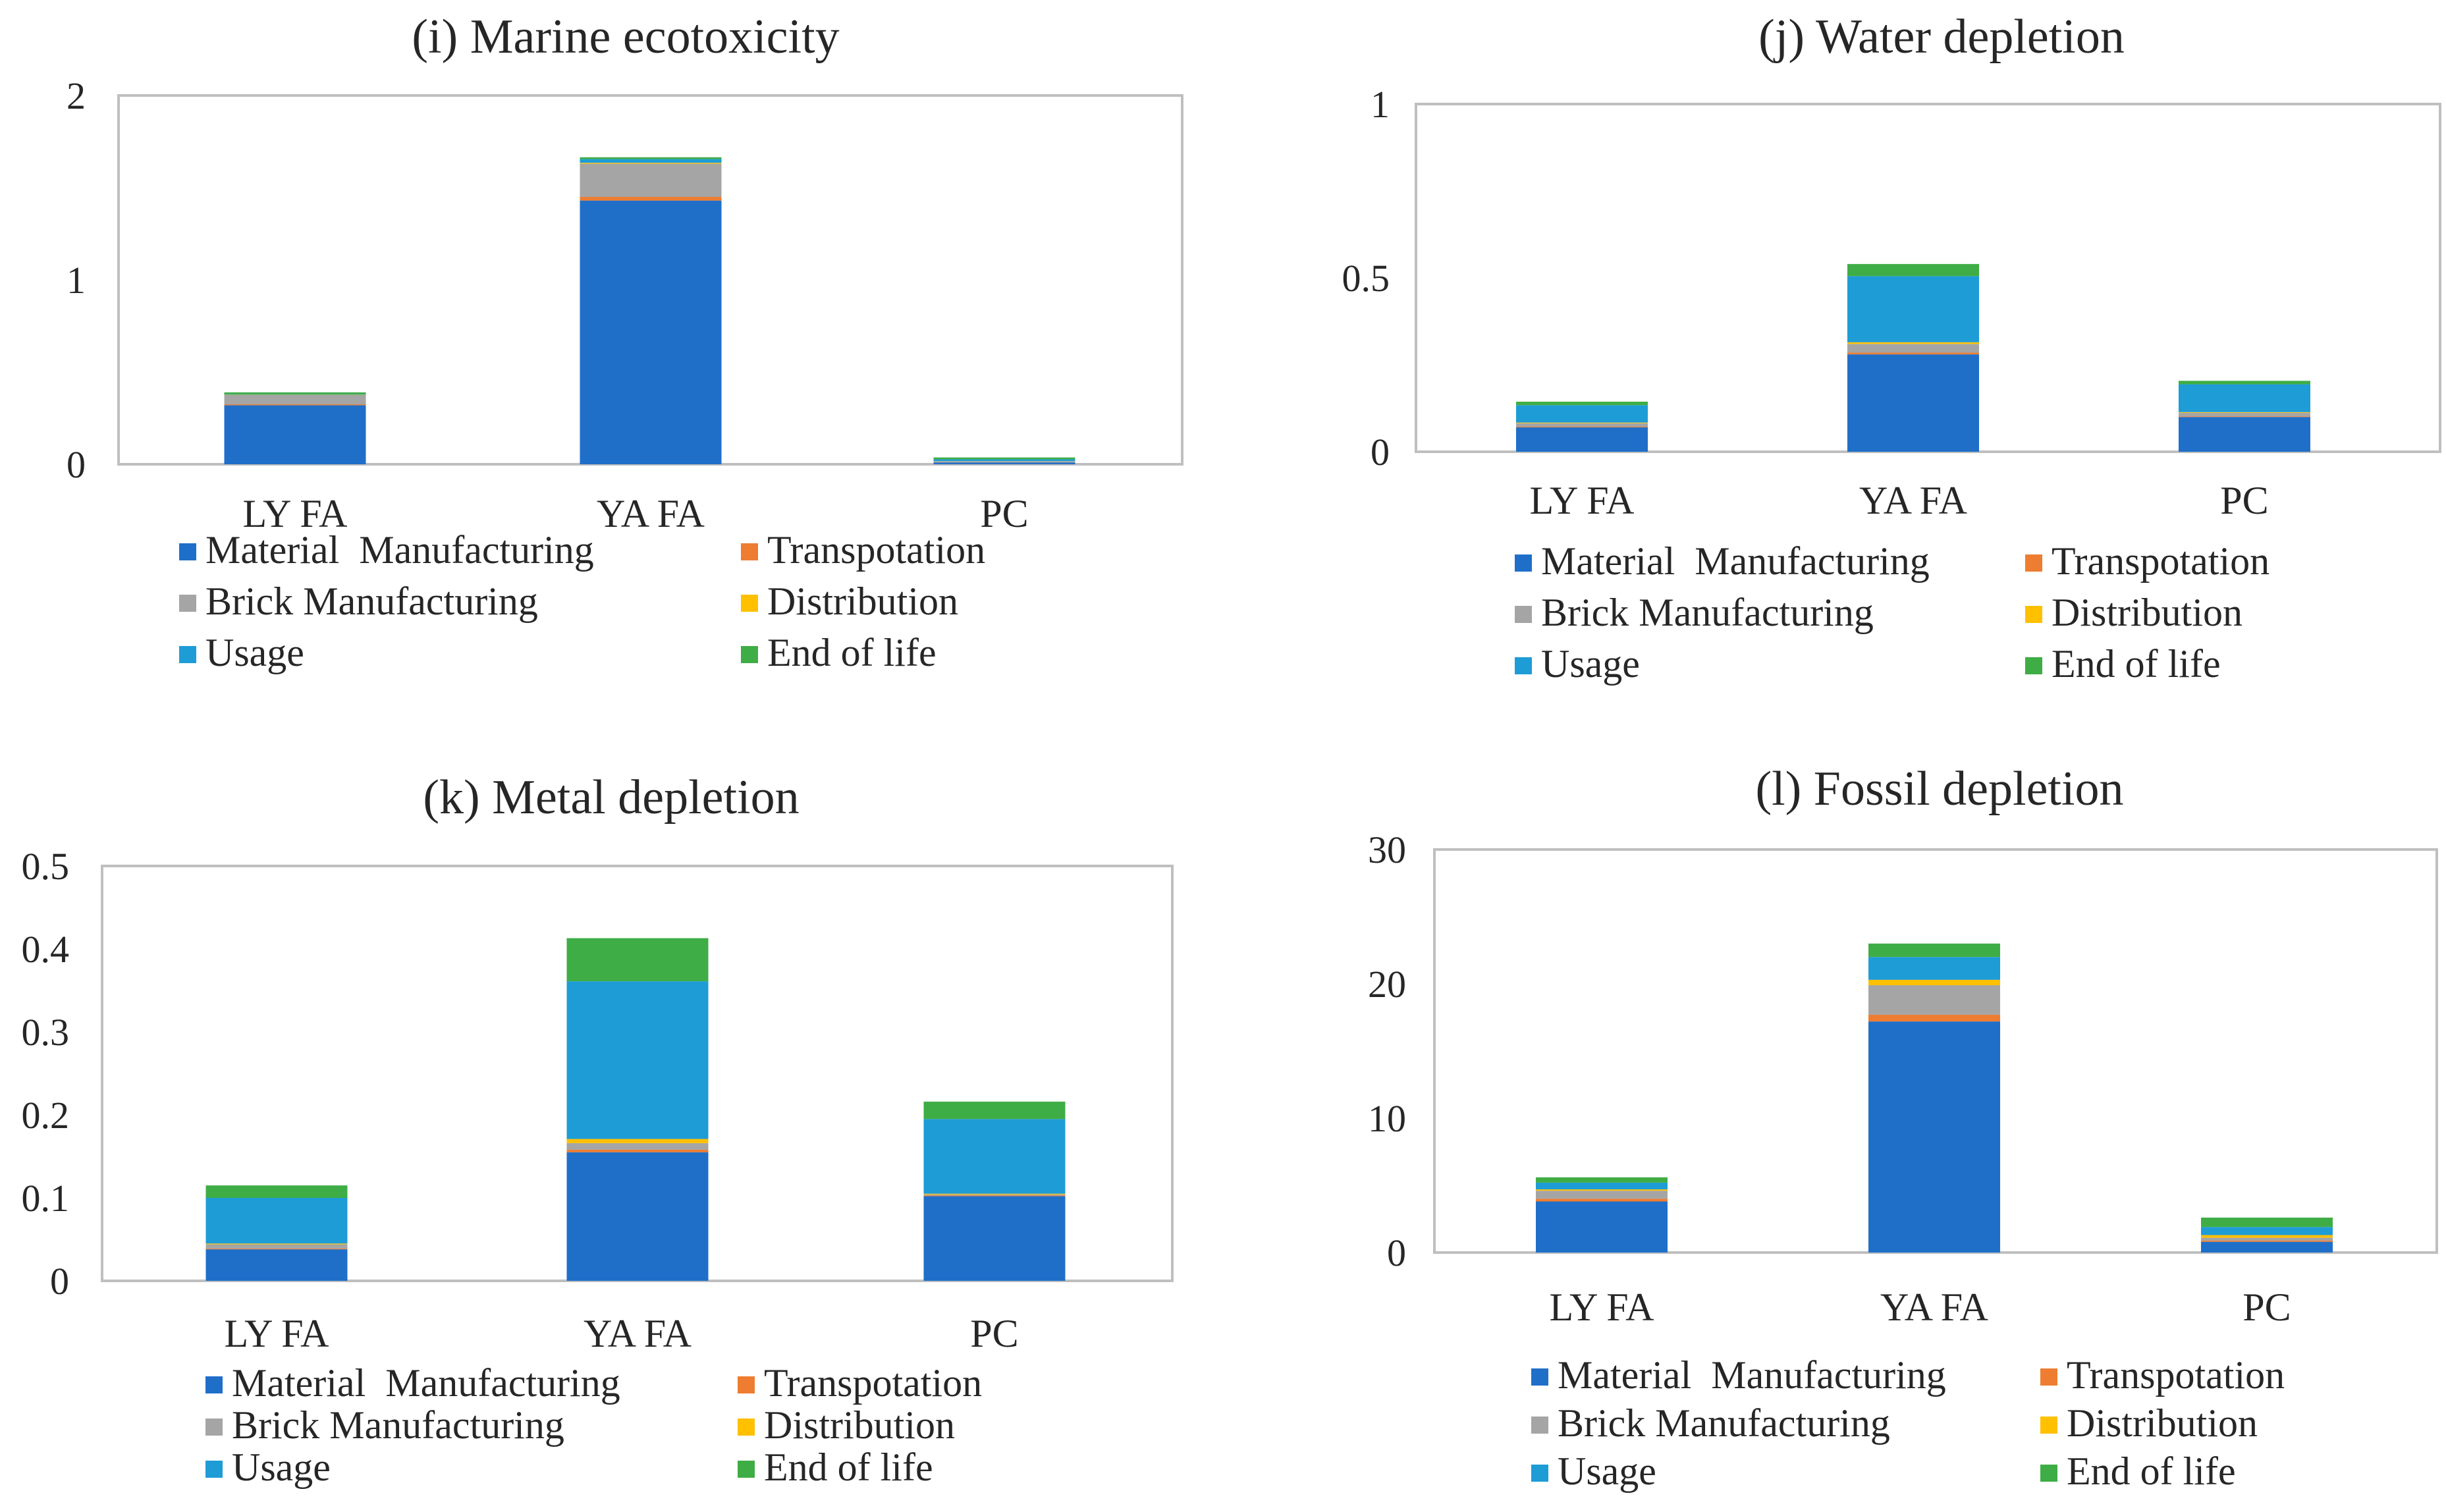 The height and width of the screenshot is (1512, 2446). I want to click on y-axis-ticks: 0 1 2, so click(76, 280).